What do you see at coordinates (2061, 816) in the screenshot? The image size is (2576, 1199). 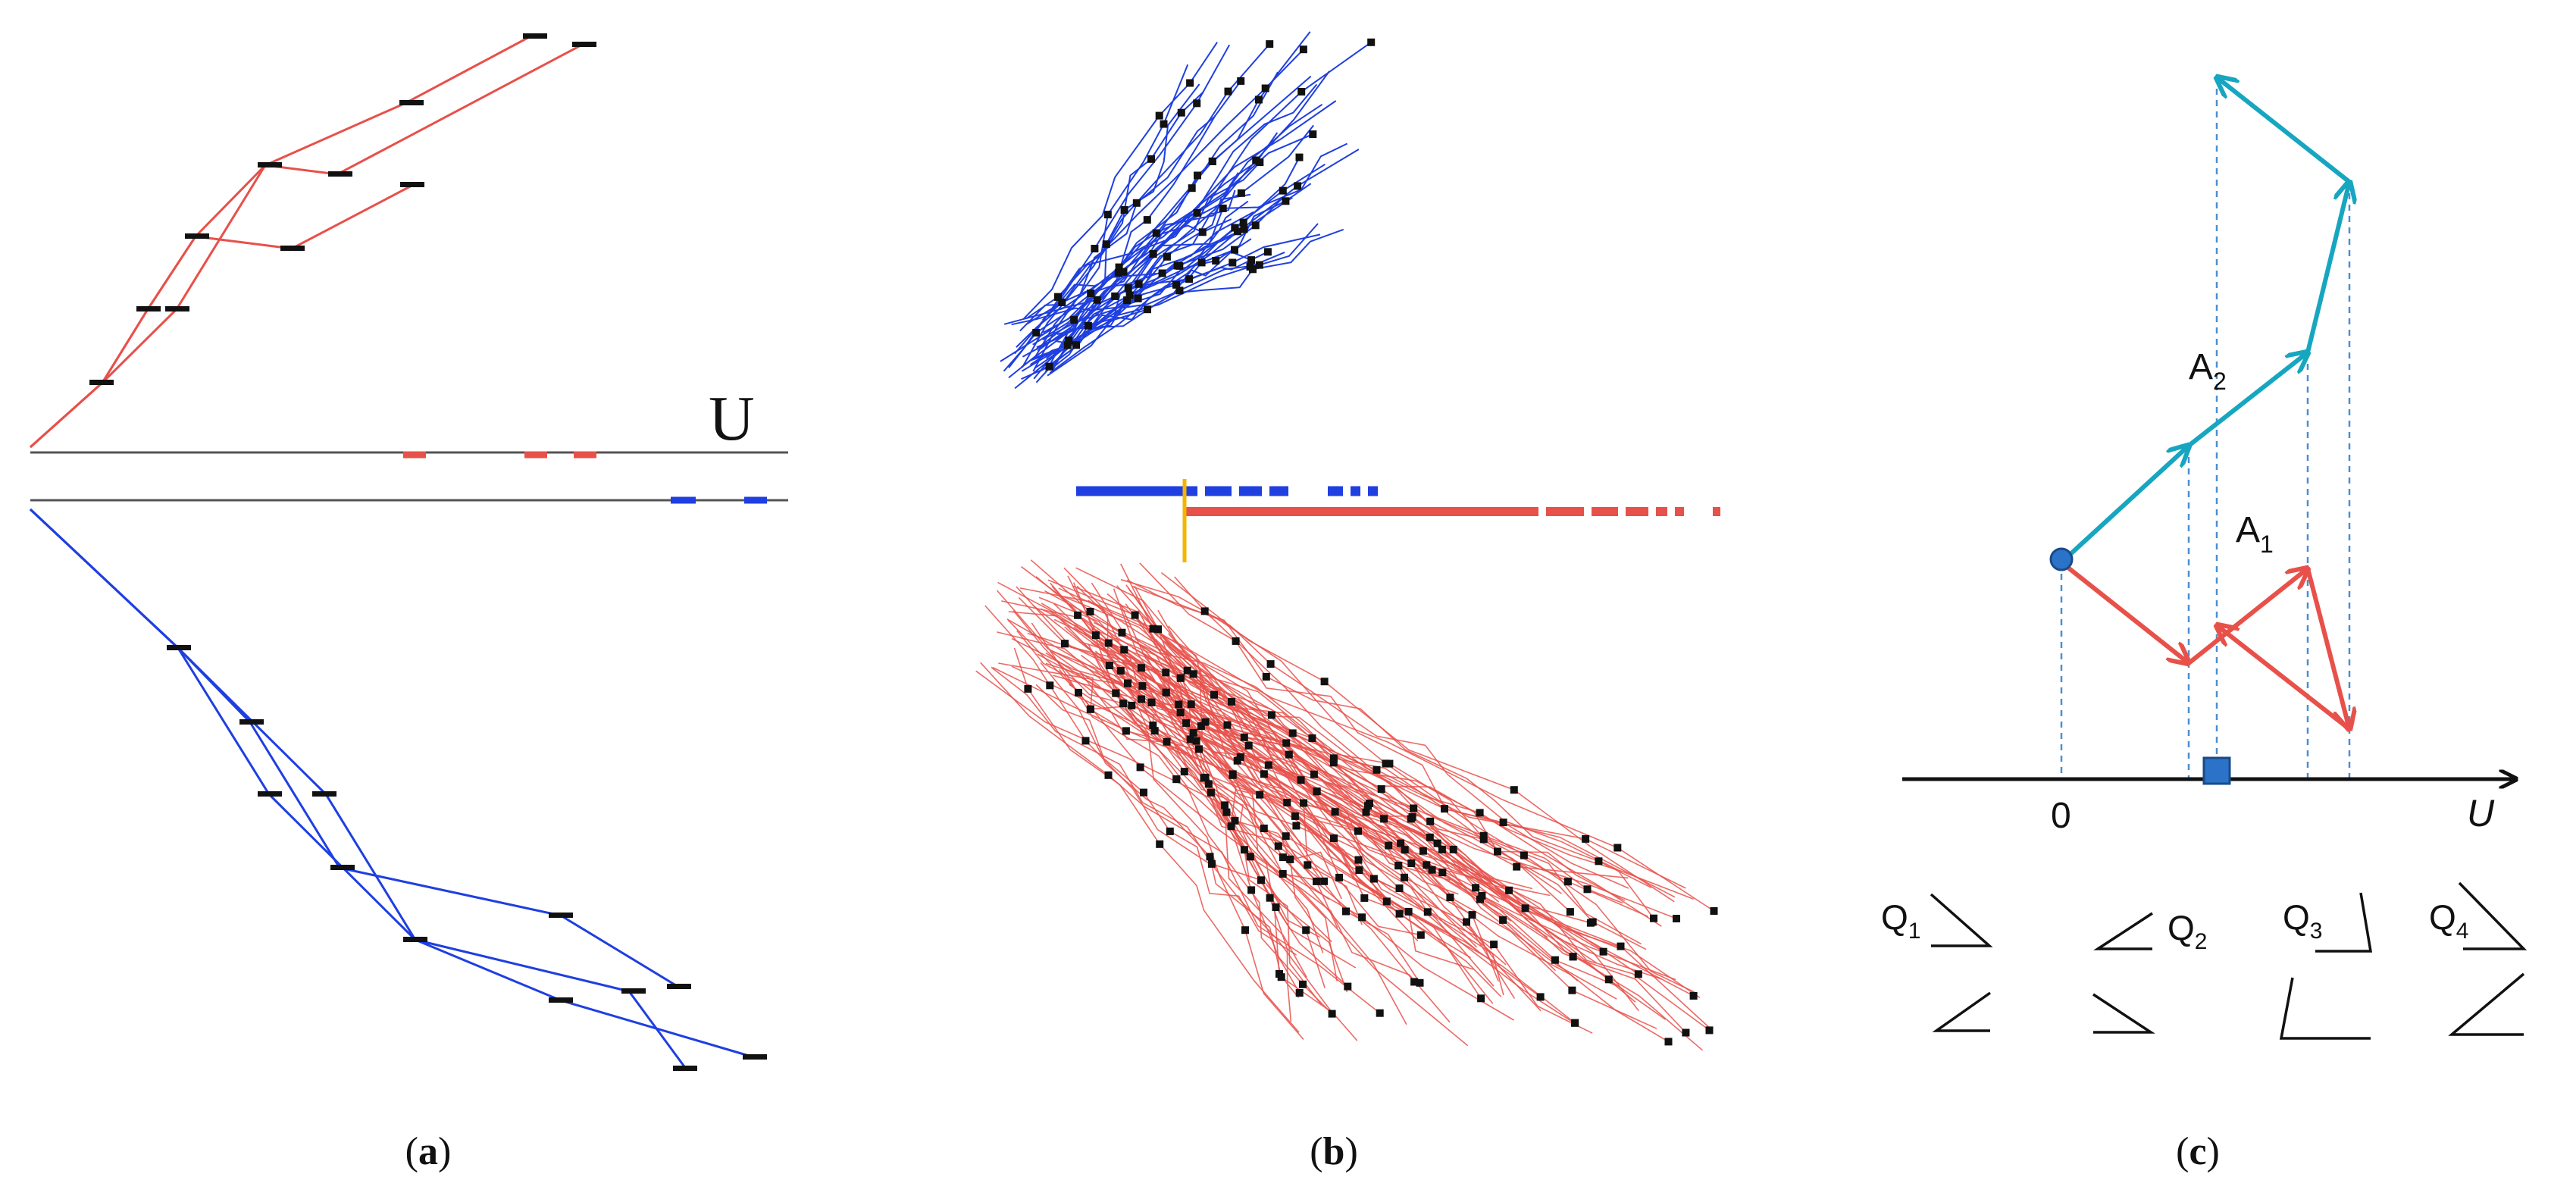 I see `origin-label: 0` at bounding box center [2061, 816].